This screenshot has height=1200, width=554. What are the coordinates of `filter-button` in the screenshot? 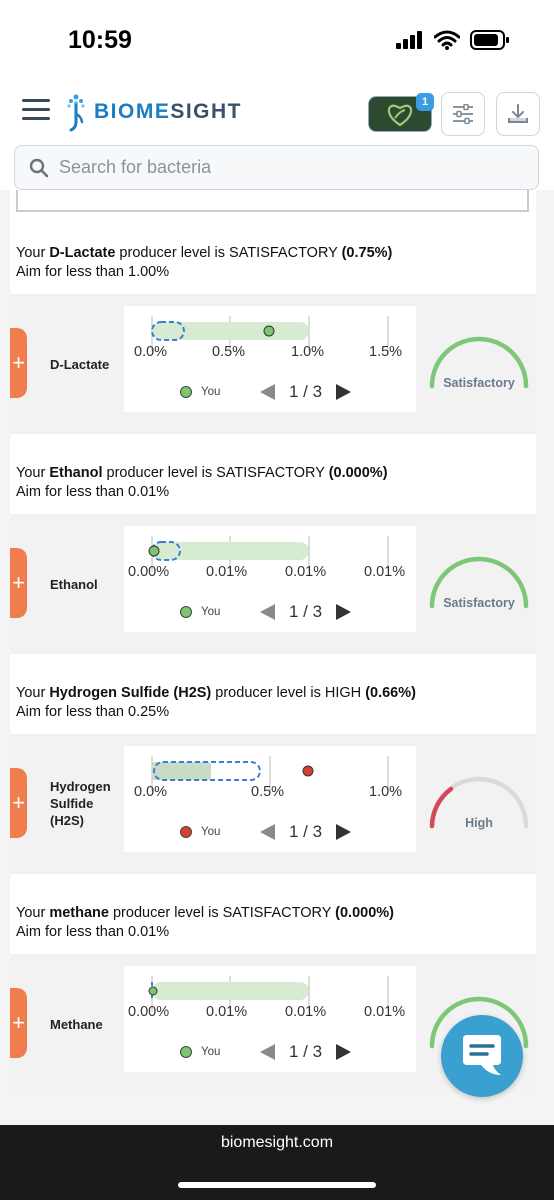 It's located at (463, 114).